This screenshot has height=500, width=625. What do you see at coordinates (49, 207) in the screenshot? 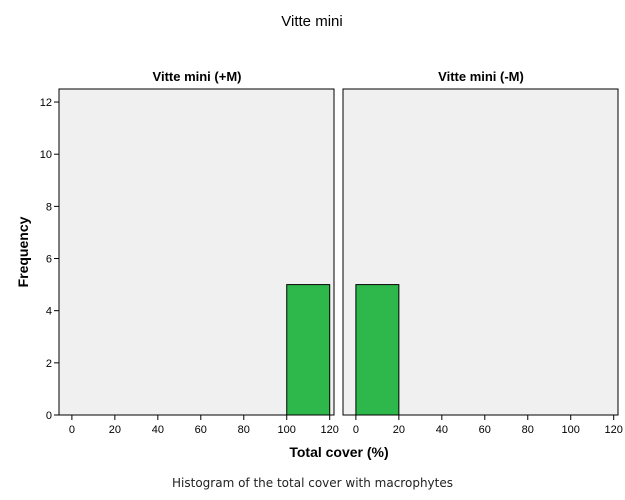
I see `y-tick-label-8: 8` at bounding box center [49, 207].